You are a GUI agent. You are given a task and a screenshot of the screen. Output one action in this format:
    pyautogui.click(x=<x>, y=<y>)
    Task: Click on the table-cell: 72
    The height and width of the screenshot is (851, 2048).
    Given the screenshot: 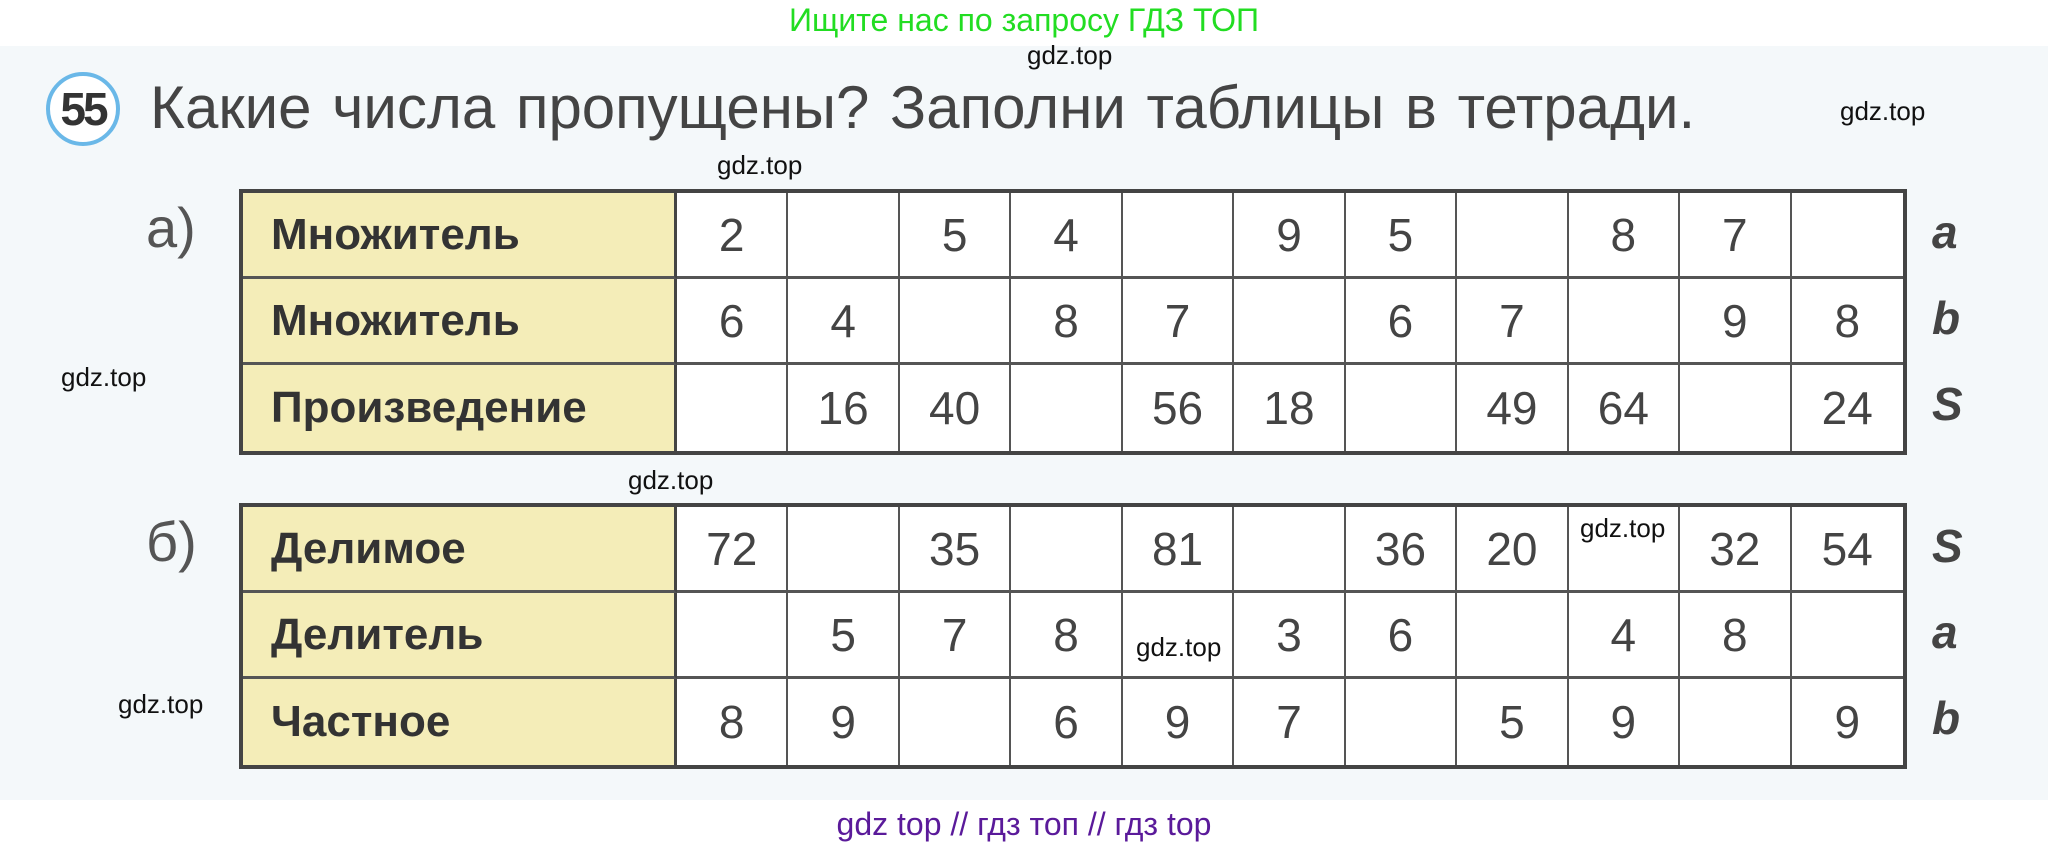 What is the action you would take?
    pyautogui.click(x=733, y=550)
    